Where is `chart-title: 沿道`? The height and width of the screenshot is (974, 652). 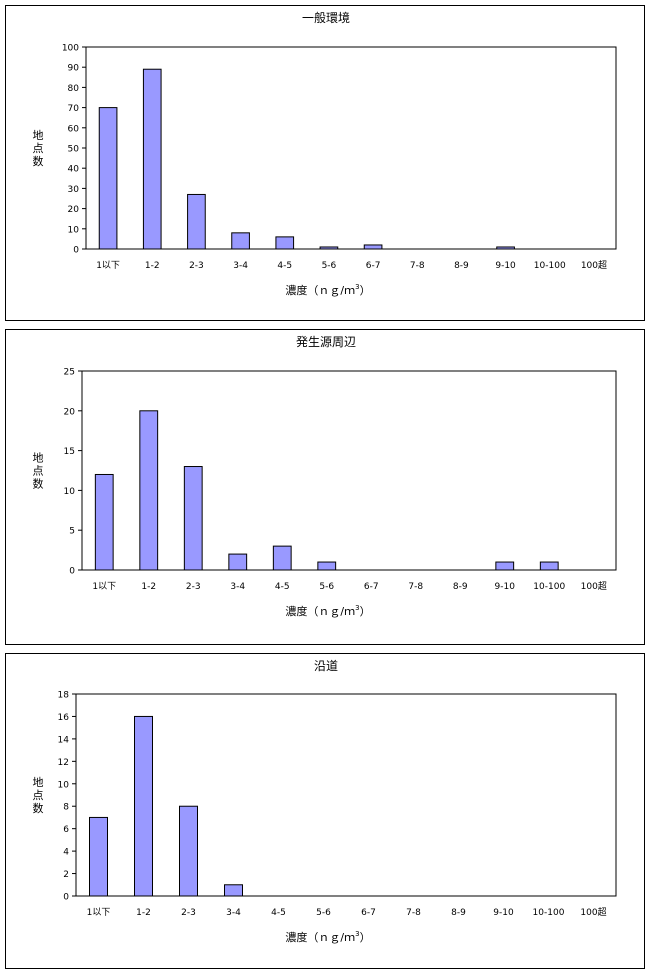
chart-title: 沿道 is located at coordinates (326, 666).